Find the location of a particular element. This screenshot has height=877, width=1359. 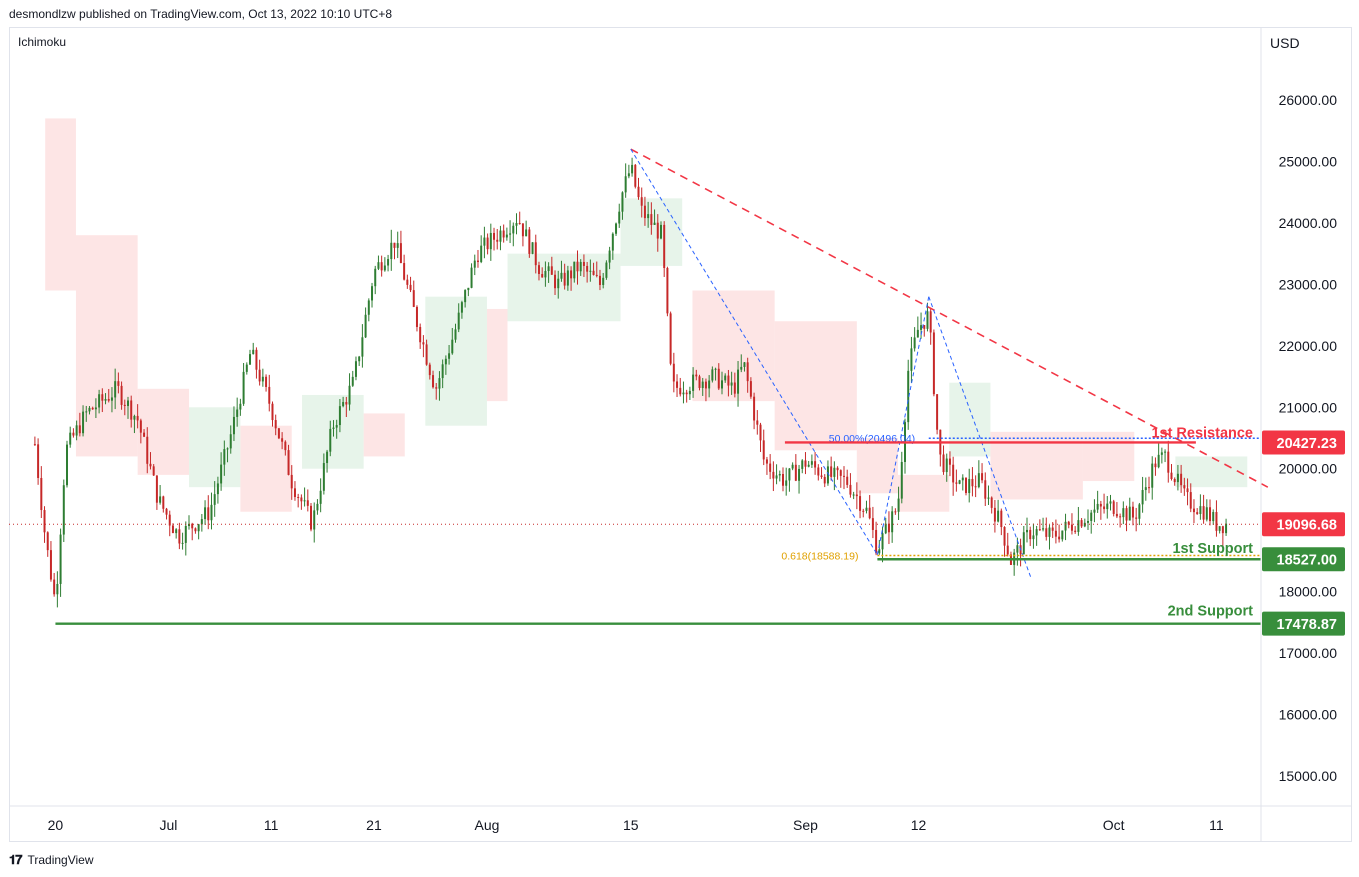

indicator-label: Ichimoku is located at coordinates (42, 42).